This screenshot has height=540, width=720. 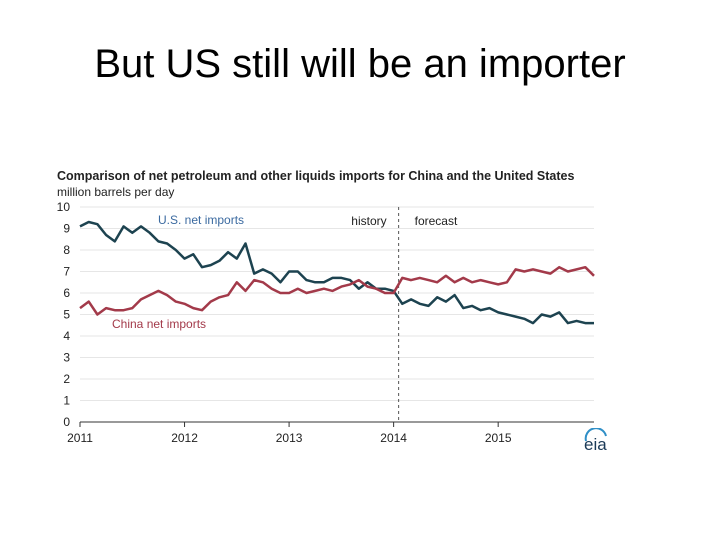 What do you see at coordinates (116, 192) in the screenshot?
I see `chart-subtitle: million barrels per day` at bounding box center [116, 192].